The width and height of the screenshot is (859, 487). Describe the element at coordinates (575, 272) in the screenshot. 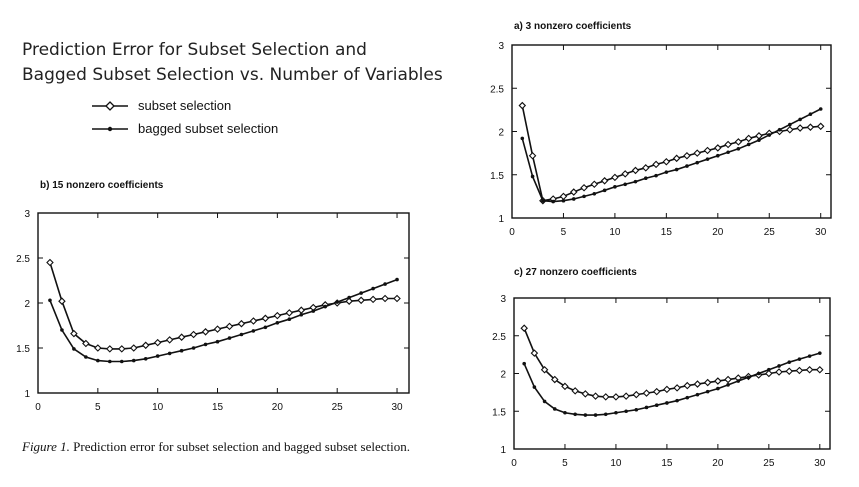

I see `chart-c-title: c) 27 nonzero coefficients` at that location.